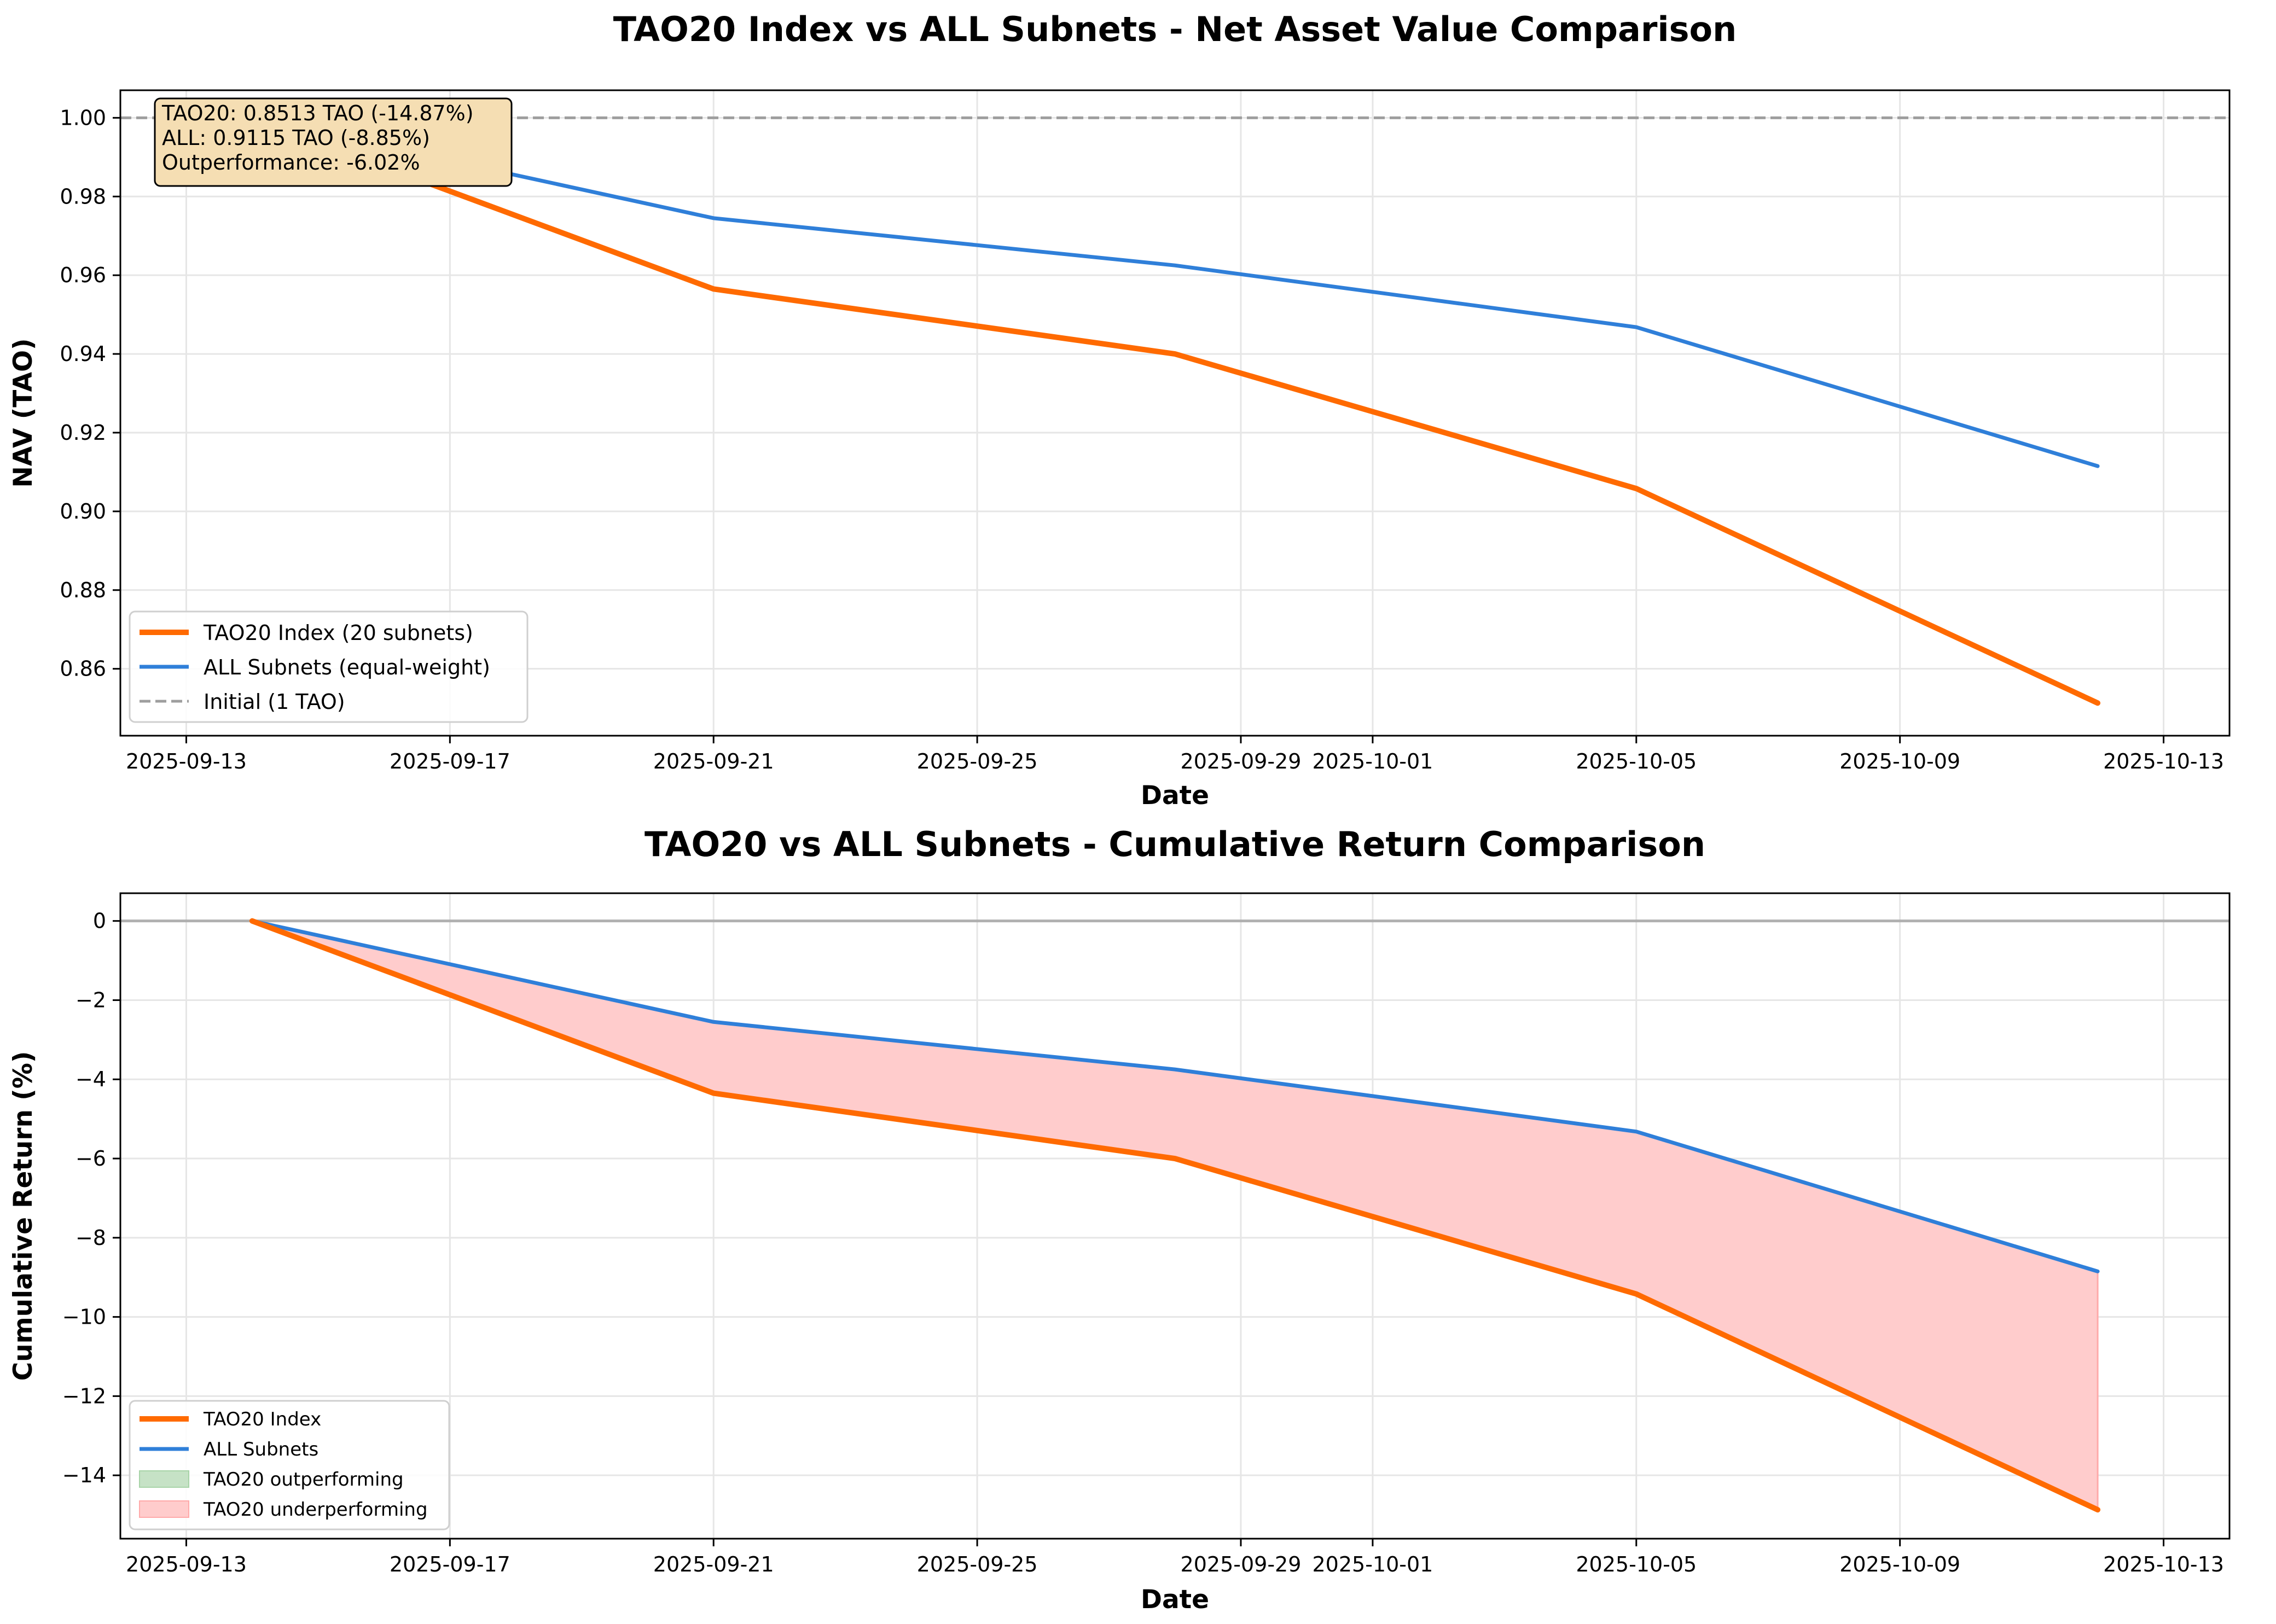 Image resolution: width=2276 pixels, height=1624 pixels. What do you see at coordinates (83, 669) in the screenshot?
I see `y-tick-label: 0.86` at bounding box center [83, 669].